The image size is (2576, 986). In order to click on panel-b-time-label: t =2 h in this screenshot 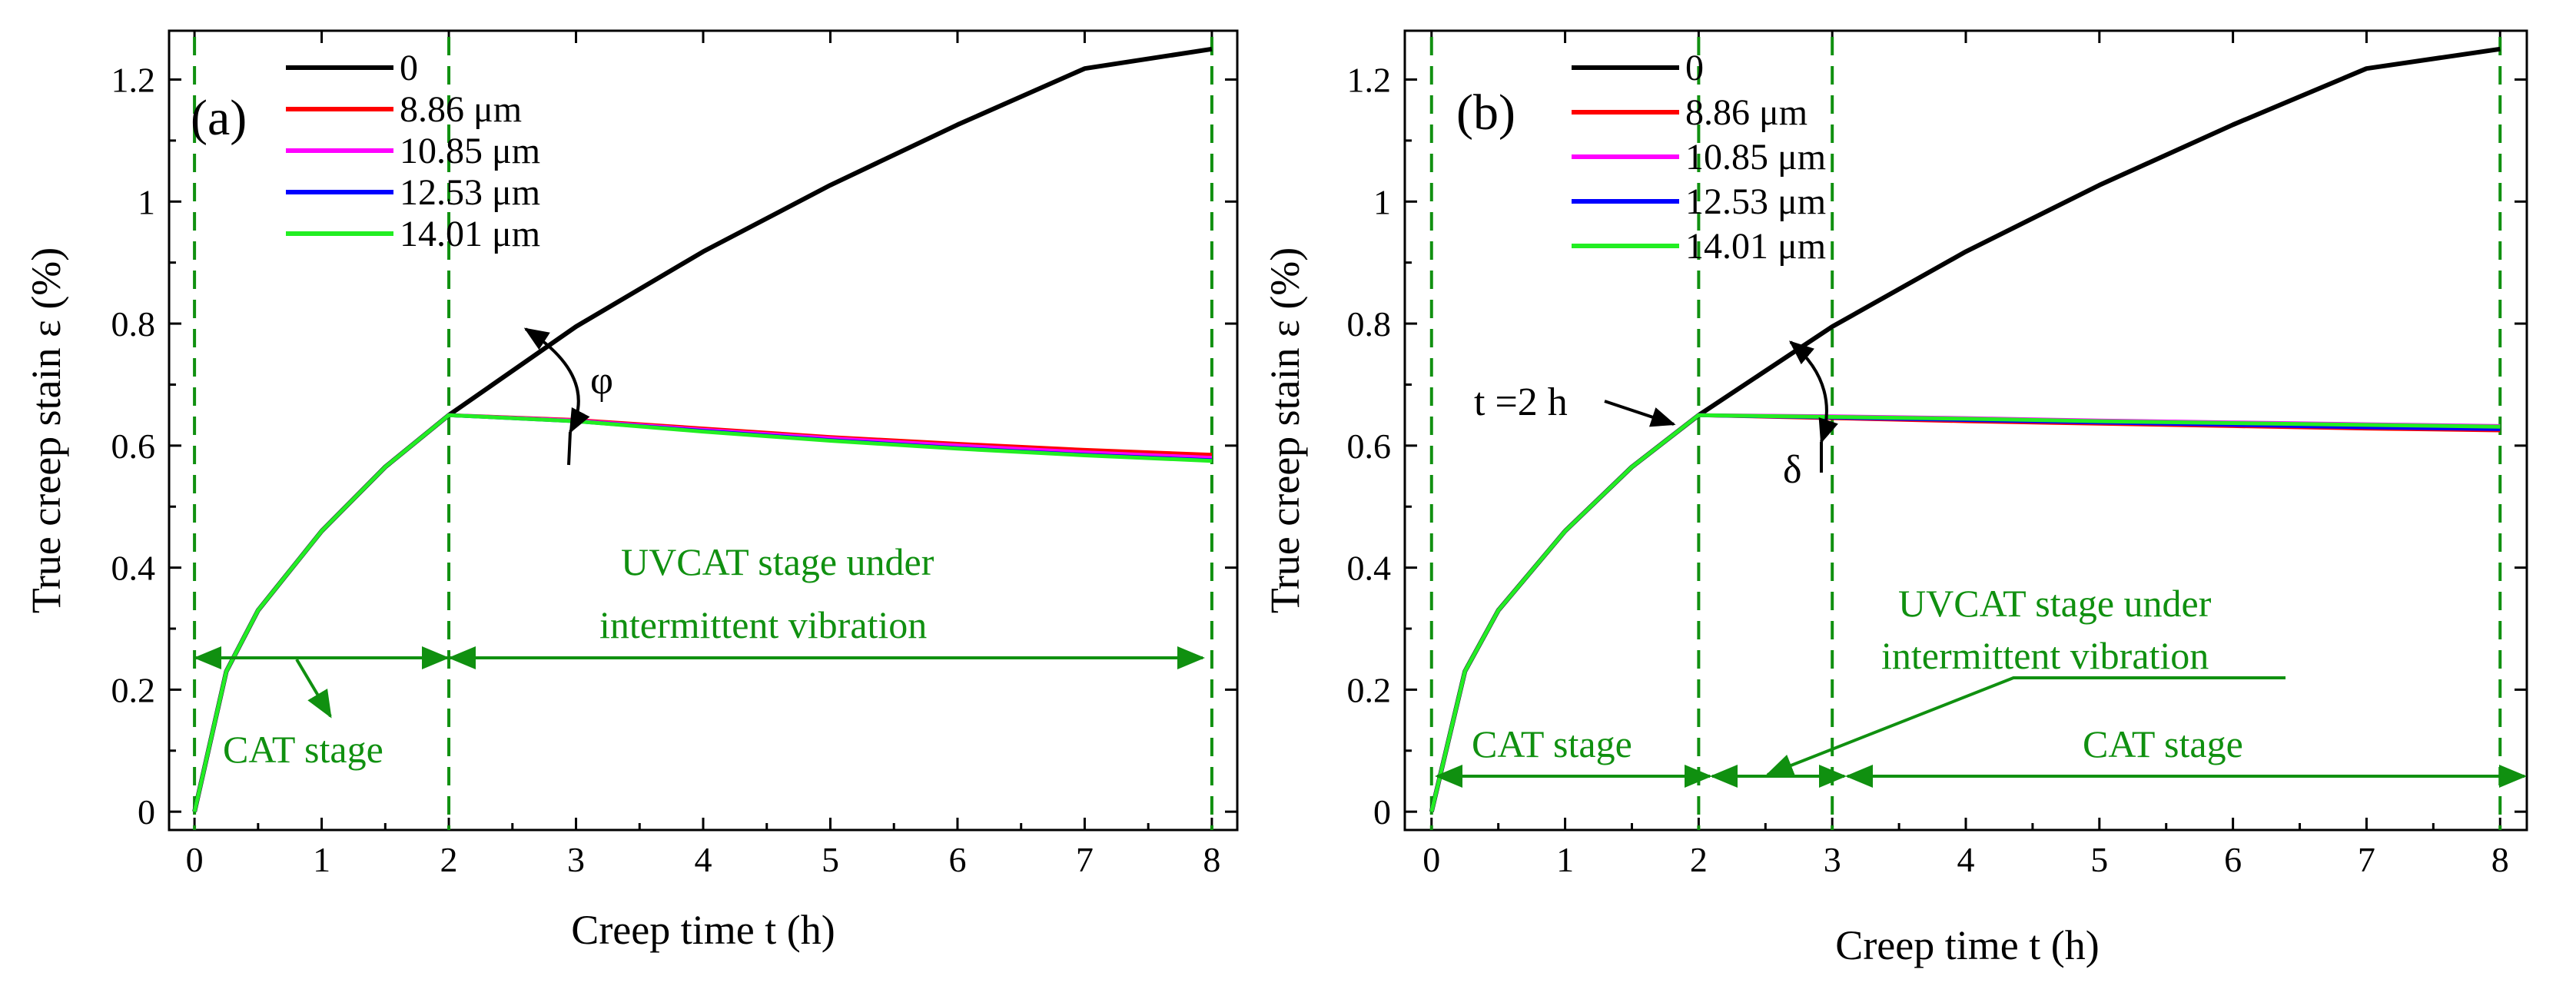, I will do `click(1521, 402)`.